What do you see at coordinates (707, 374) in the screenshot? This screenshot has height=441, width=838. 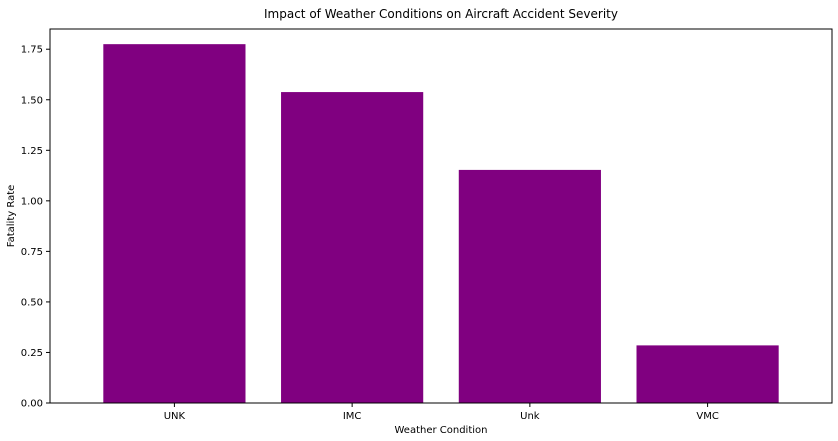 I see `bar-vmc` at bounding box center [707, 374].